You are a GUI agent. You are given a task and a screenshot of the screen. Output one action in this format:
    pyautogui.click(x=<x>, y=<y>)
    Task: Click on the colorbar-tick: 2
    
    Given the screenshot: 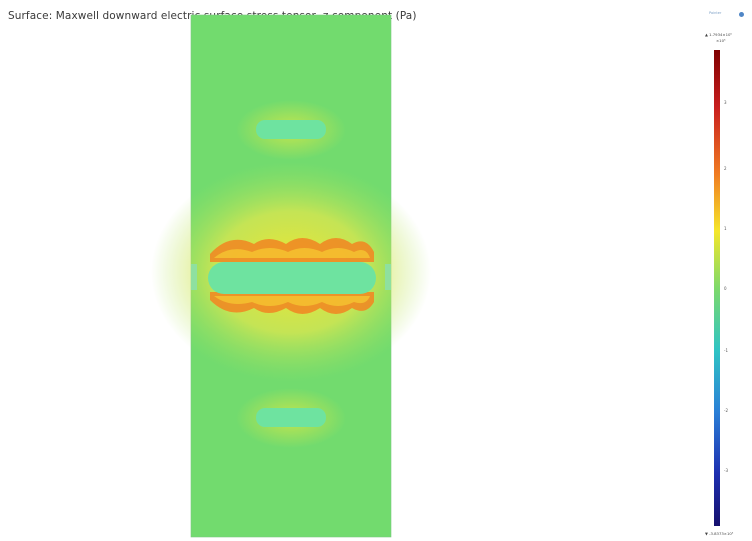 What is the action you would take?
    pyautogui.click(x=725, y=168)
    